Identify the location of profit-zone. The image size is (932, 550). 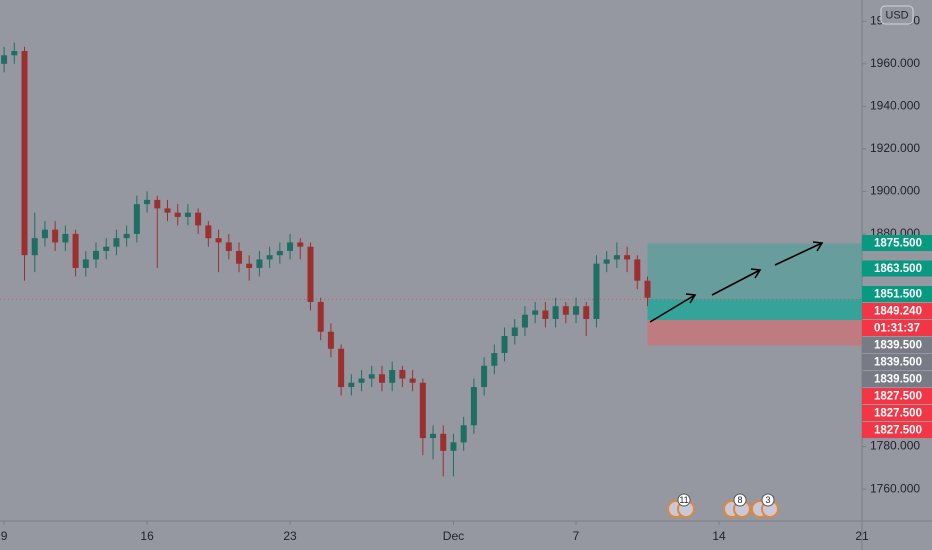
(754, 310).